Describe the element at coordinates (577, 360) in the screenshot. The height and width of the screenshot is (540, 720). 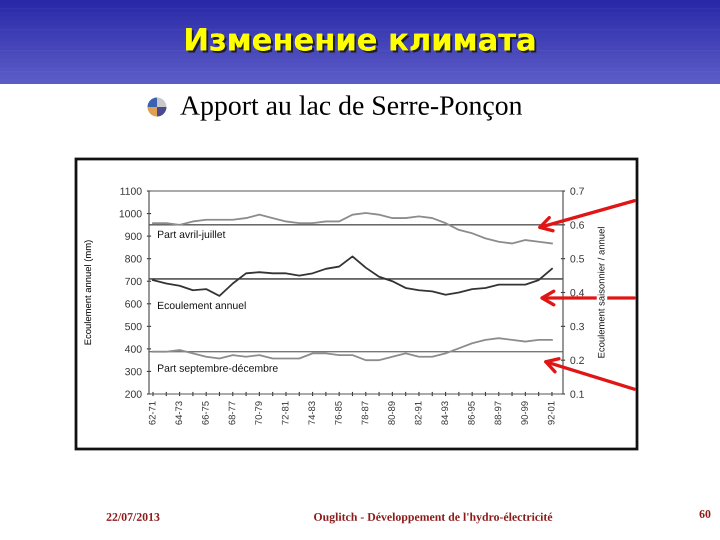
I see `y2-tick-label: 0.2` at that location.